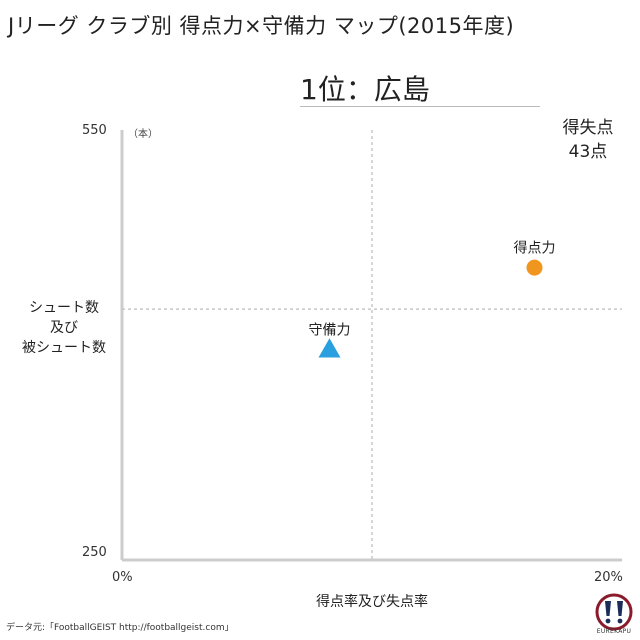 Image resolution: width=640 pixels, height=640 pixels. I want to click on y-axis-label-line-2: 及び, so click(64, 328).